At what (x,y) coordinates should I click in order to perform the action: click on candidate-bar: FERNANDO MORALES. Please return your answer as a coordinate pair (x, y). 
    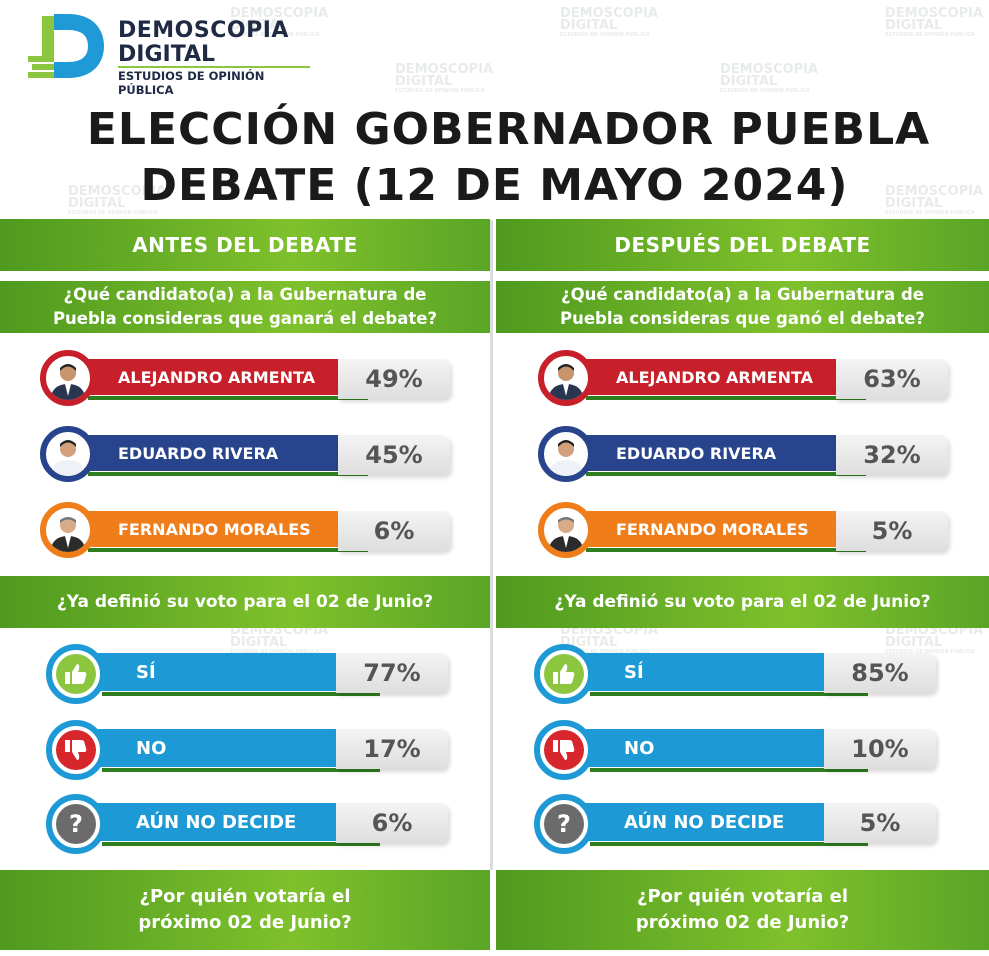
    Looking at the image, I should click on (218, 531).